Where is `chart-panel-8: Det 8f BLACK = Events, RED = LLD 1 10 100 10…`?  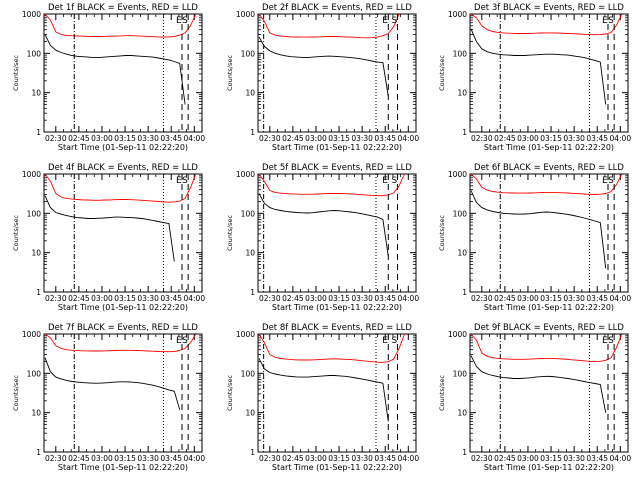 chart-panel-8: Det 8f BLACK = Events, RED = LLD 1 10 100 10… is located at coordinates (322, 397).